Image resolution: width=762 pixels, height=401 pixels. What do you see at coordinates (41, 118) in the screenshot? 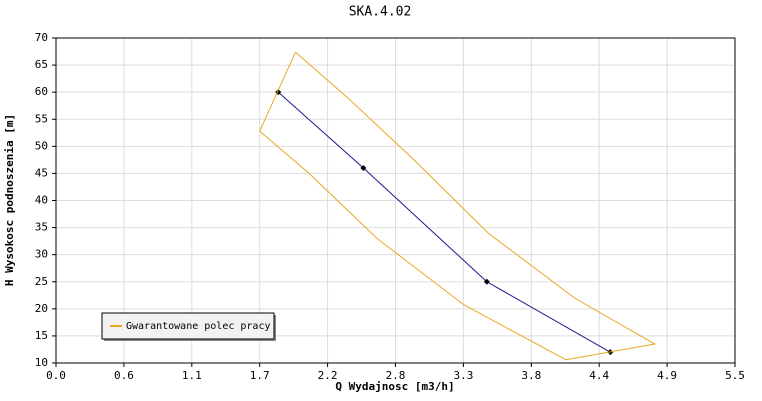
I see `y-tick-label: 55` at bounding box center [41, 118].